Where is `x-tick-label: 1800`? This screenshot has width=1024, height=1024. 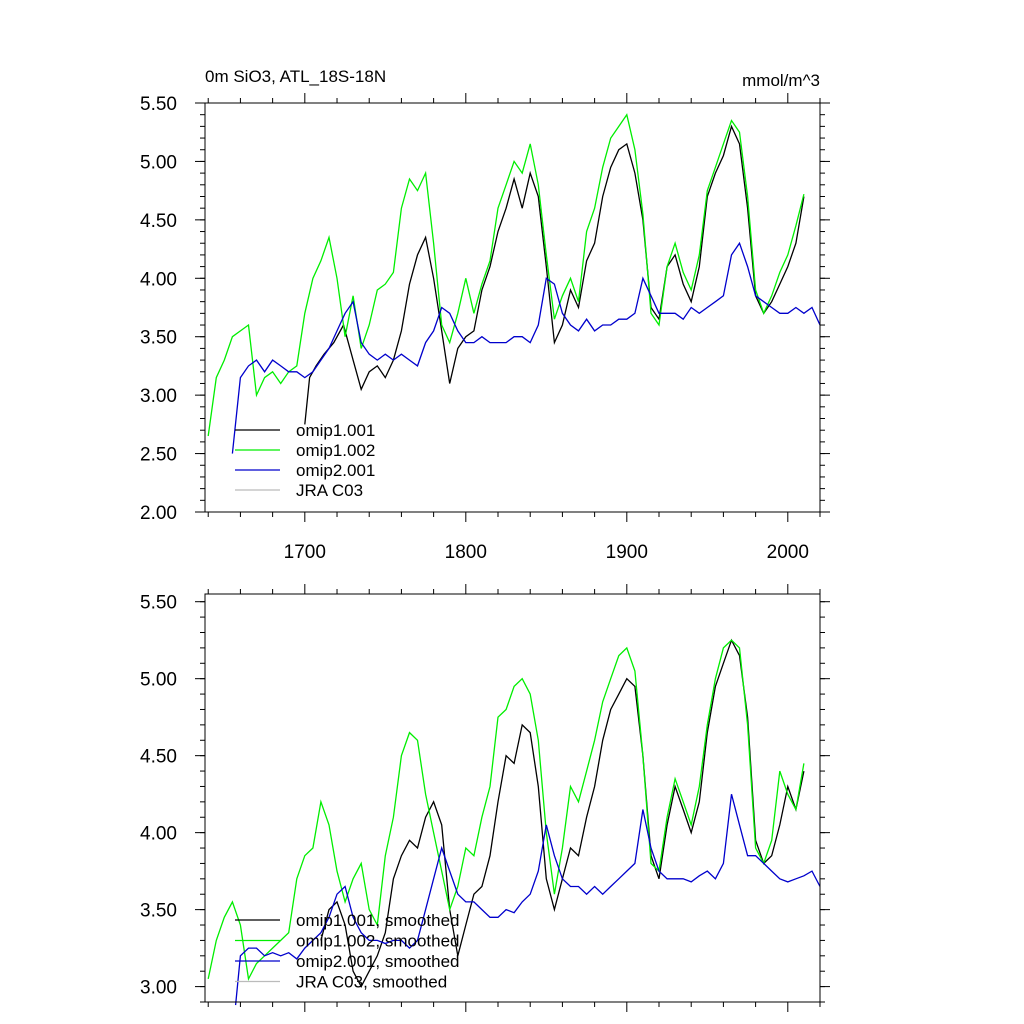 x-tick-label: 1800 is located at coordinates (466, 552).